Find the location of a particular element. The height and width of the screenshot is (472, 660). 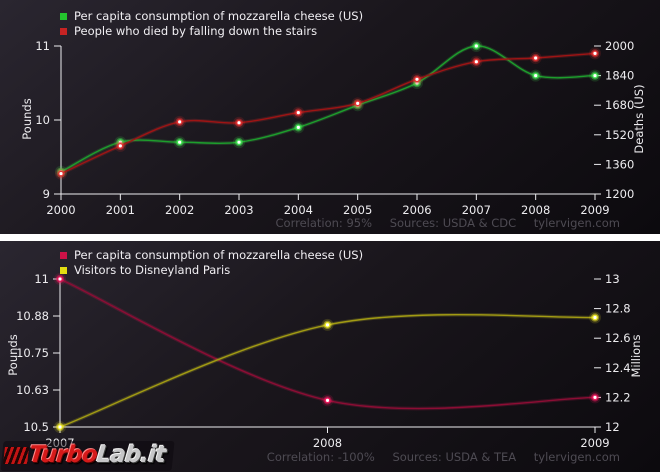

legend-label: Visitors to Disneyland Paris is located at coordinates (152, 270).